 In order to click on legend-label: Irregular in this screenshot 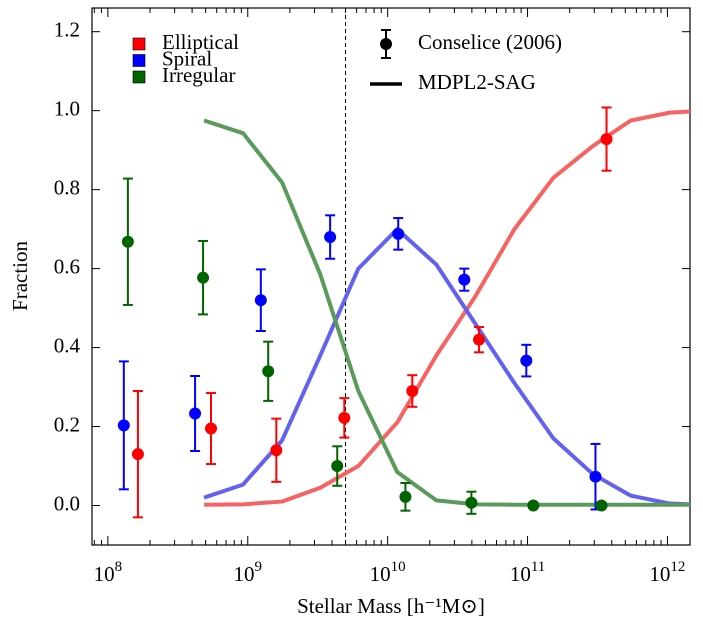, I will do `click(198, 75)`.